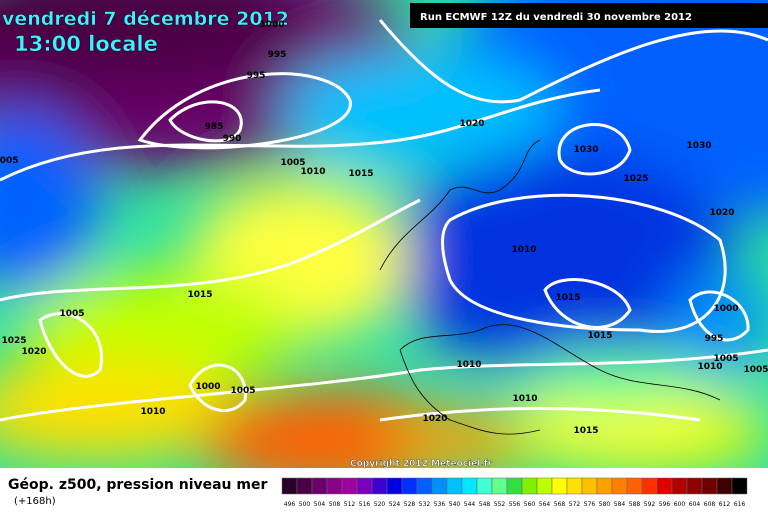  Describe the element at coordinates (350, 504) in the screenshot. I see `scale-label: 512` at that location.